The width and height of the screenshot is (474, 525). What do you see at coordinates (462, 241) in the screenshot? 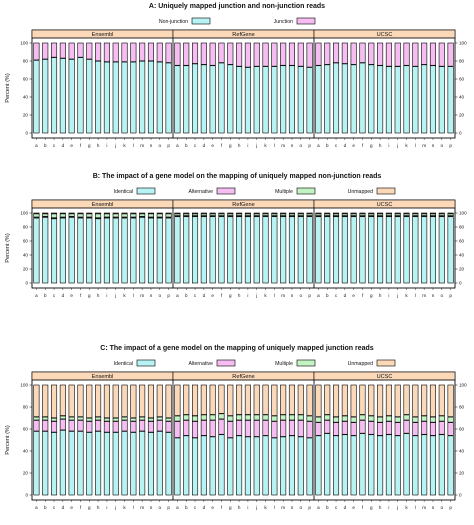
I see `y-tick-label-right: 60` at bounding box center [462, 241].